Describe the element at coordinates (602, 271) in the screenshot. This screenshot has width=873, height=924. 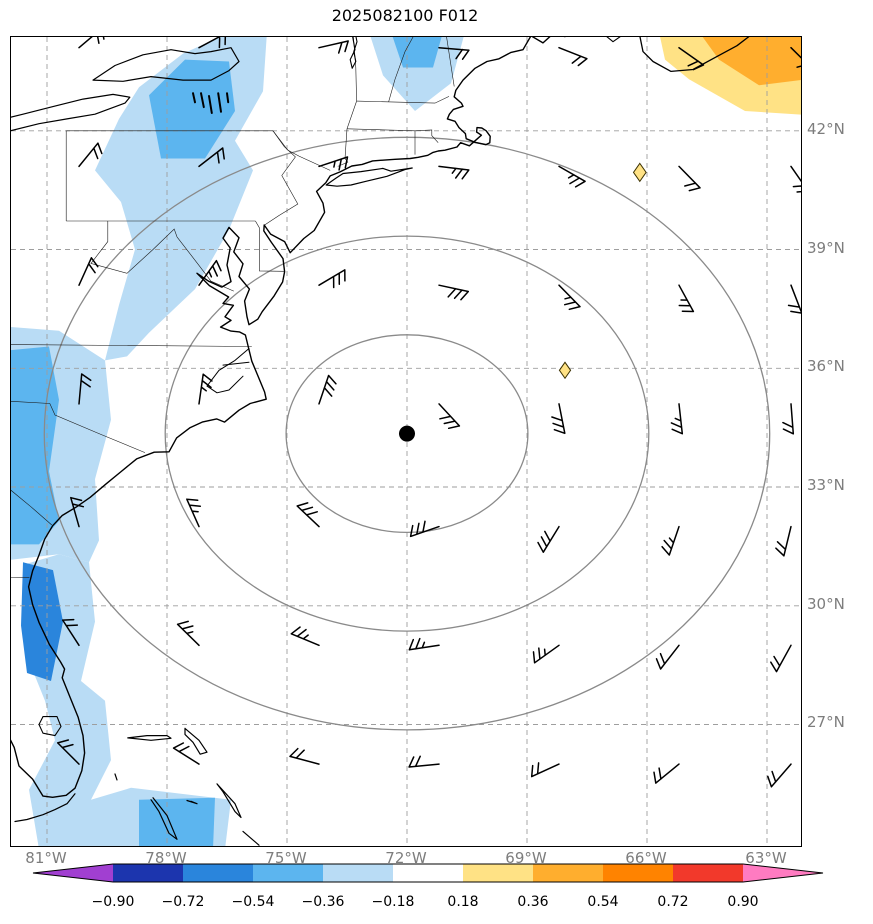
I see `contour-markers` at that location.